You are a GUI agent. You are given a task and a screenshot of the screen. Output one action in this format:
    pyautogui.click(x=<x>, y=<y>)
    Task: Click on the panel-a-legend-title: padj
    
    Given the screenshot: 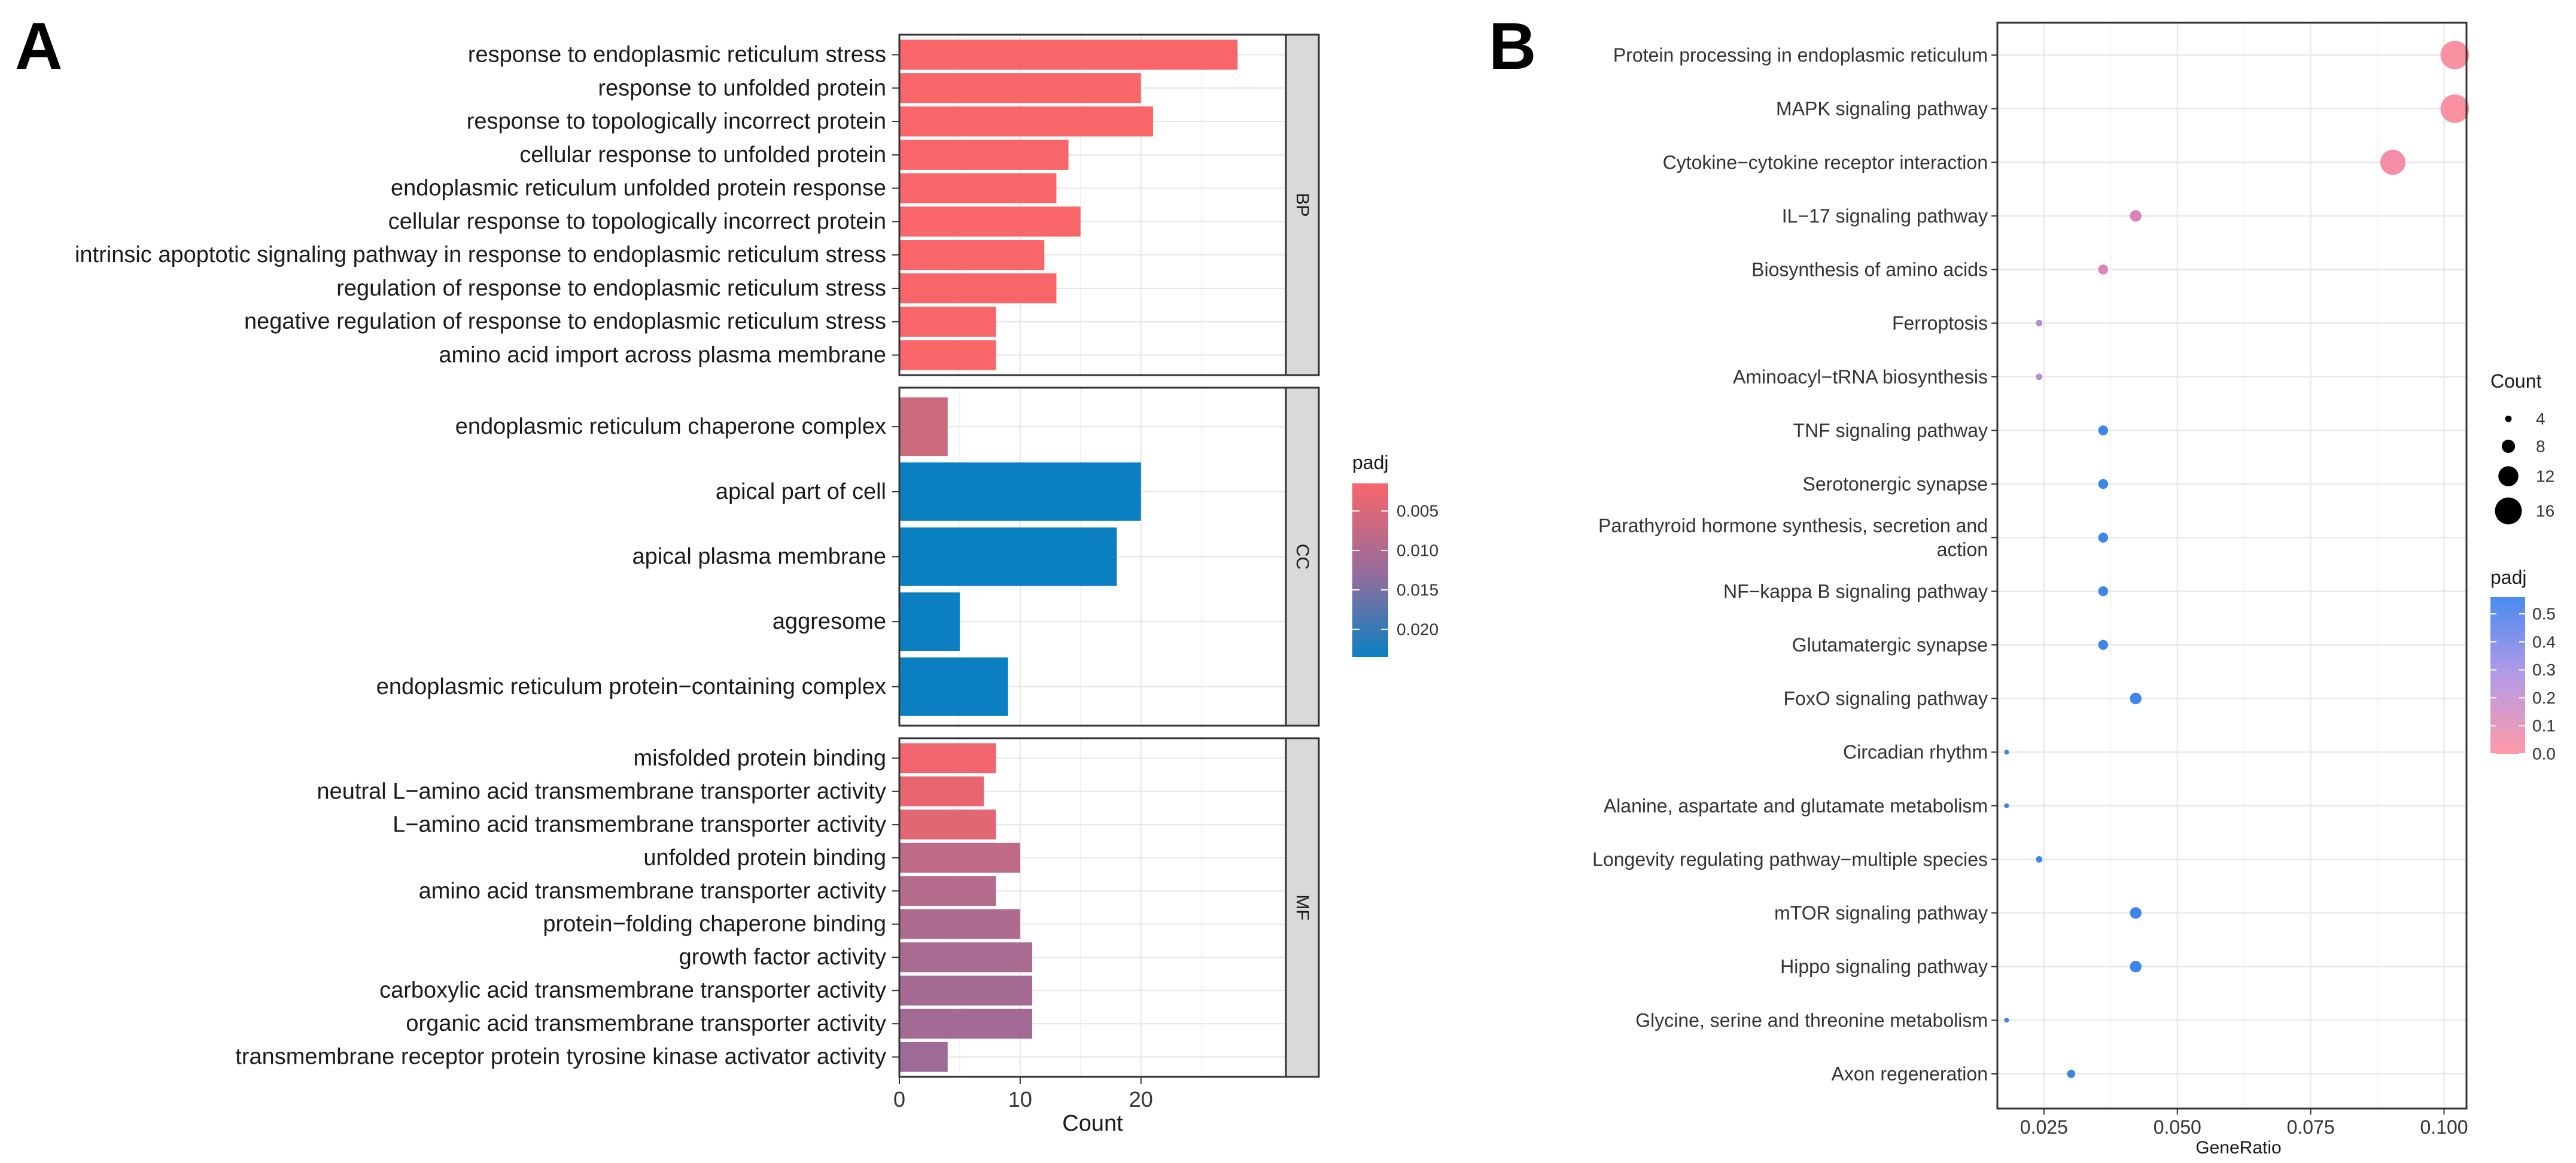 What is the action you would take?
    pyautogui.click(x=1371, y=462)
    